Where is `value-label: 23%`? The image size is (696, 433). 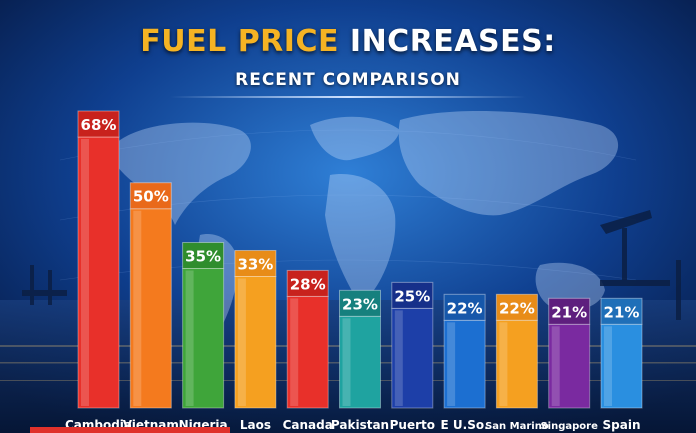
value-label: 23% is located at coordinates (360, 304).